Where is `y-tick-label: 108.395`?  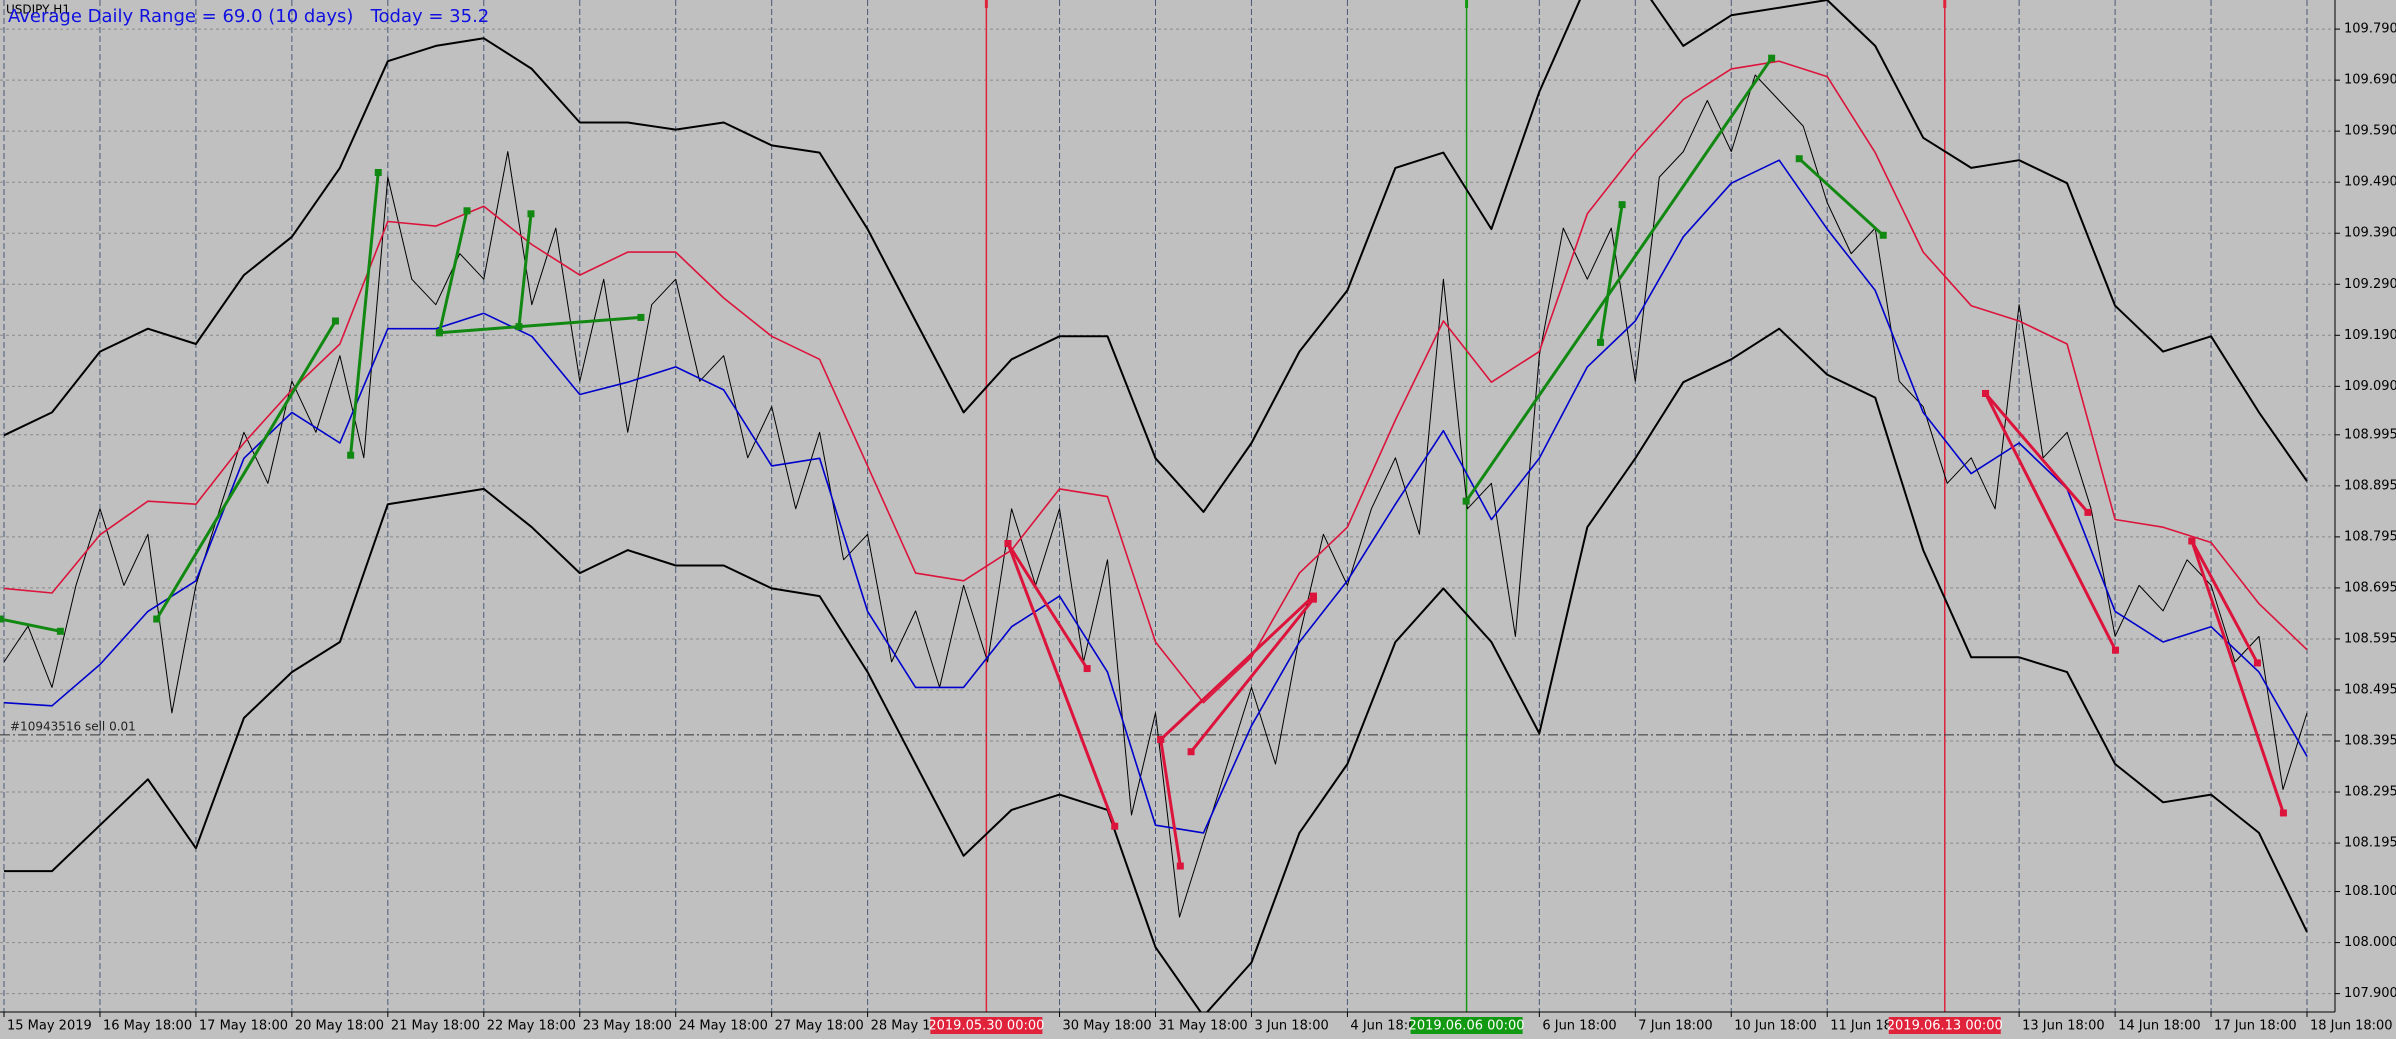
y-tick-label: 108.395 is located at coordinates (2370, 741).